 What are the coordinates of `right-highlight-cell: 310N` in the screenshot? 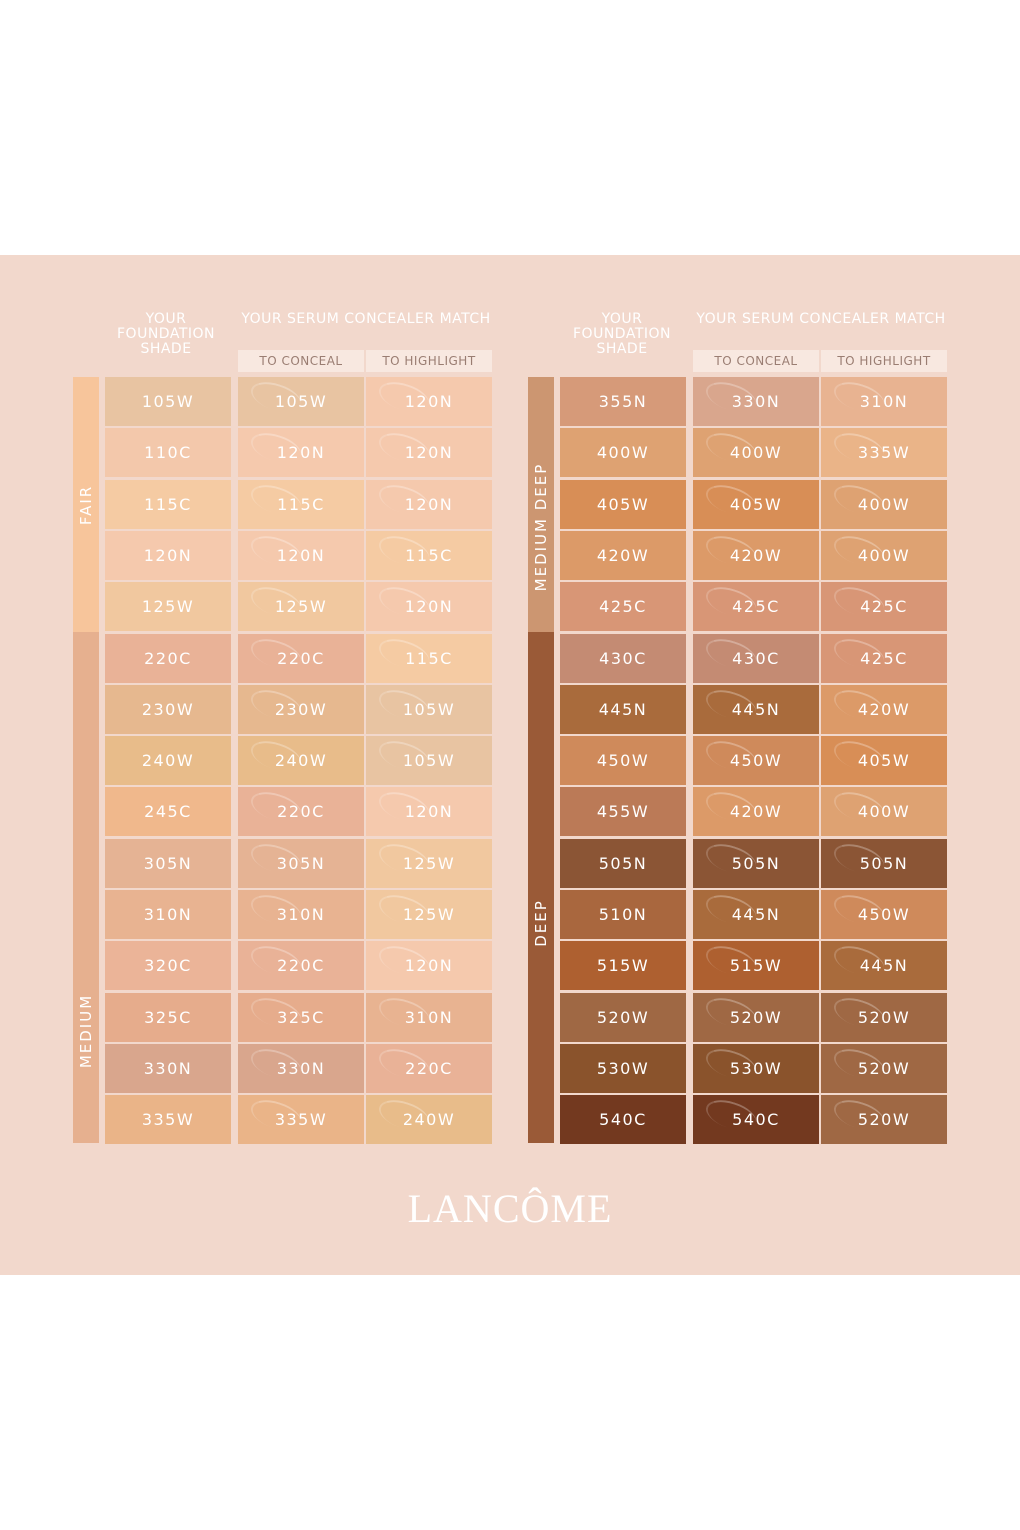 It's located at (884, 401).